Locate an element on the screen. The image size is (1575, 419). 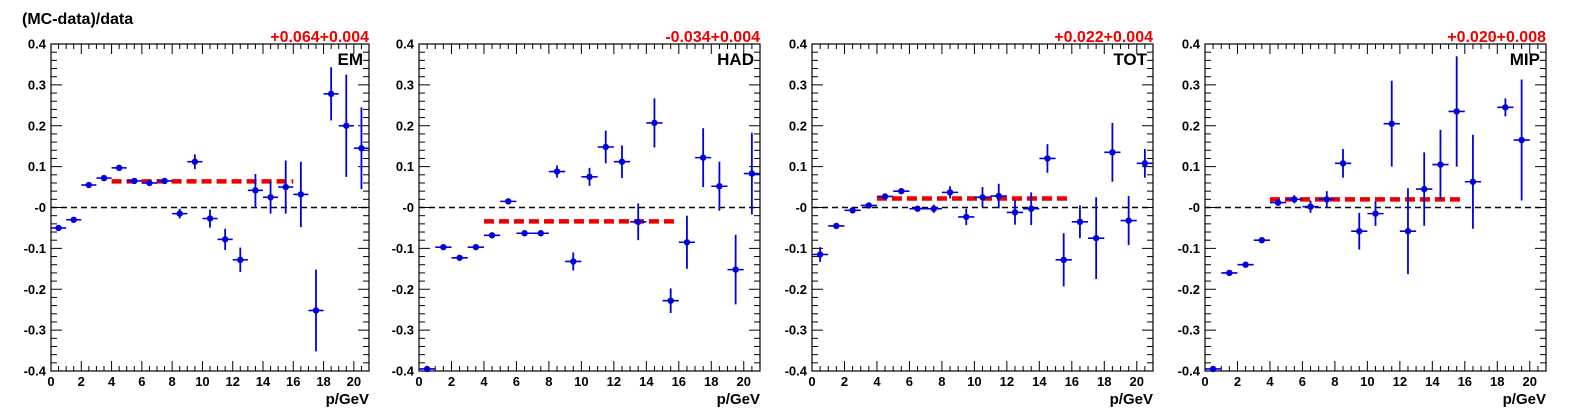
panel-label: TOT is located at coordinates (1130, 59).